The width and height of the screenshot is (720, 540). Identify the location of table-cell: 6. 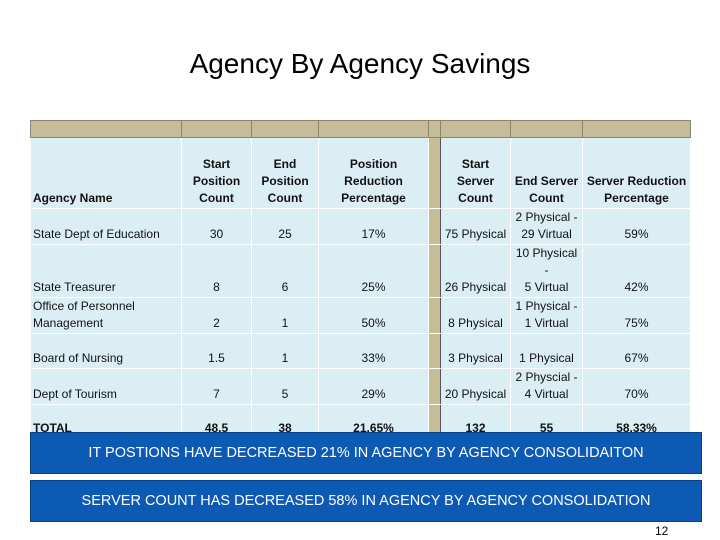
(285, 271).